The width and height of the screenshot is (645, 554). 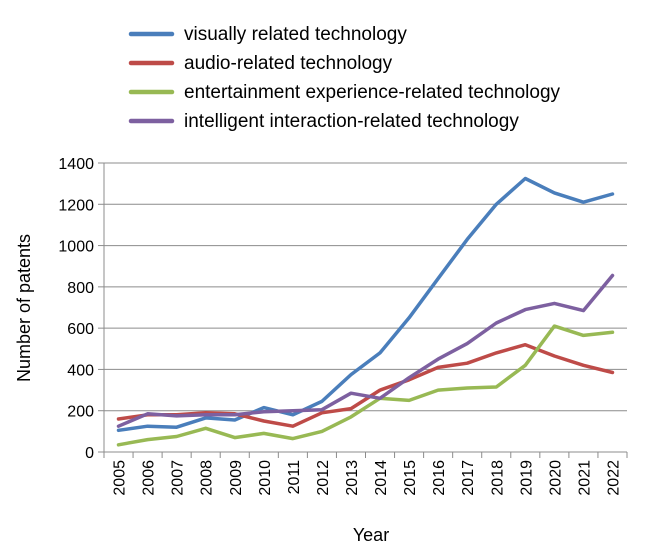 I want to click on x-tick-label: 2006, so click(x=149, y=478).